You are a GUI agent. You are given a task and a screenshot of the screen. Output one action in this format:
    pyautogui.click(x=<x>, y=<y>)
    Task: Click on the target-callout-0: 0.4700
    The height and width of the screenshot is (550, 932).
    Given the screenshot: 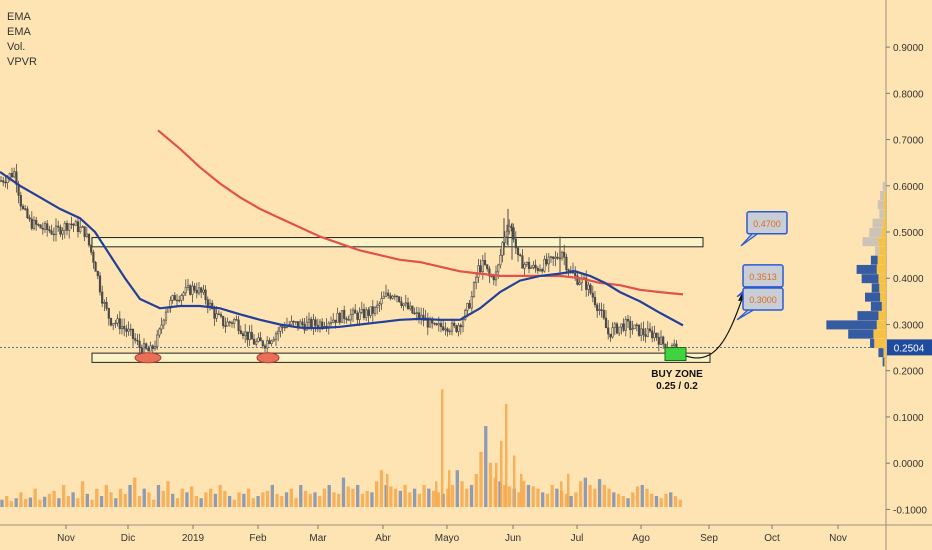 What is the action you would take?
    pyautogui.click(x=764, y=229)
    